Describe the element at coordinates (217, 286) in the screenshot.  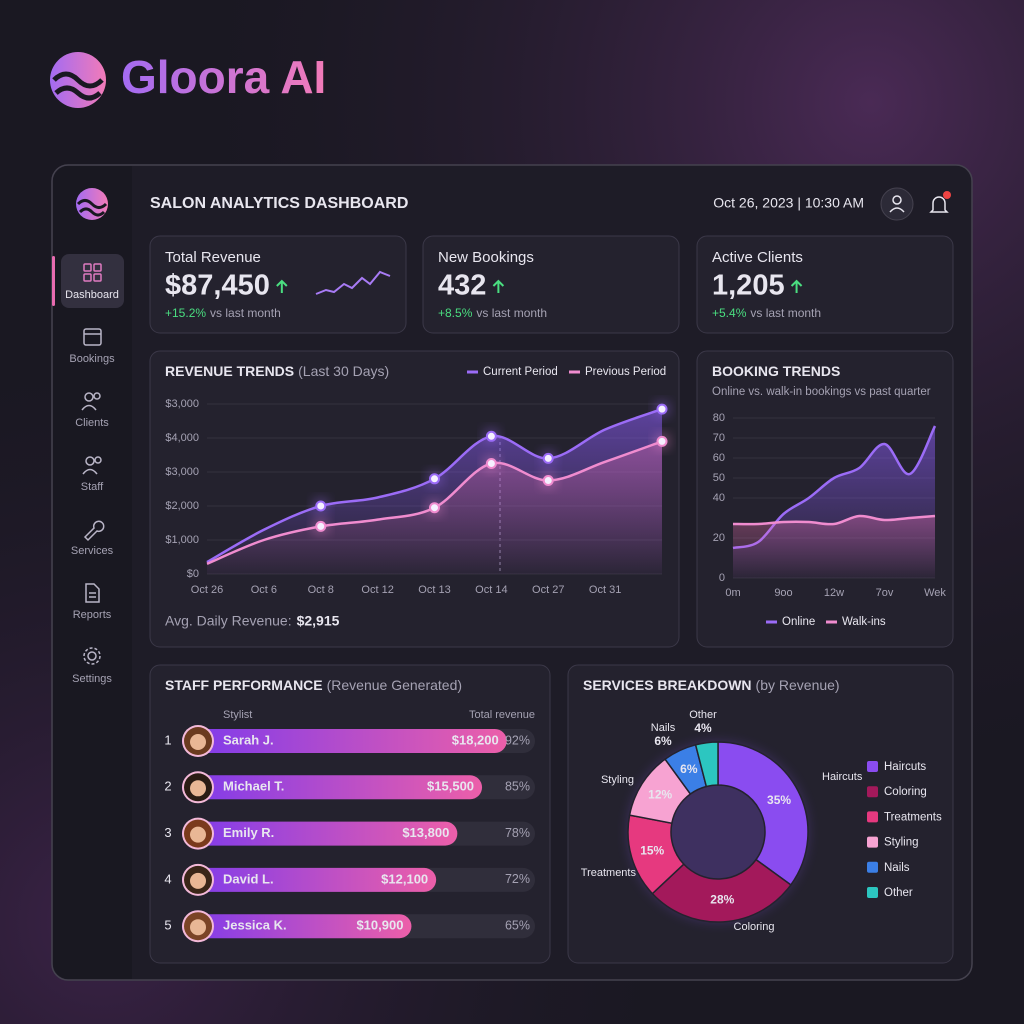
I see `kpi-value: $87,450` at that location.